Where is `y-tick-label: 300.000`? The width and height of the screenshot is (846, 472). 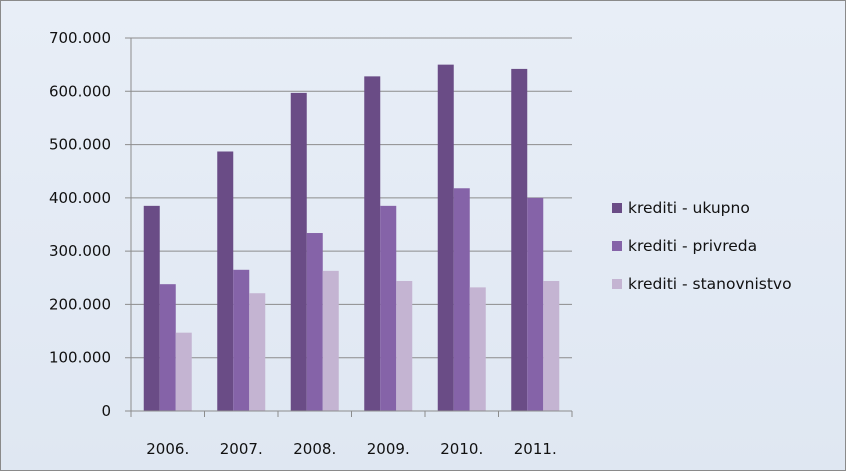
y-tick-label: 300.000 is located at coordinates (80, 251).